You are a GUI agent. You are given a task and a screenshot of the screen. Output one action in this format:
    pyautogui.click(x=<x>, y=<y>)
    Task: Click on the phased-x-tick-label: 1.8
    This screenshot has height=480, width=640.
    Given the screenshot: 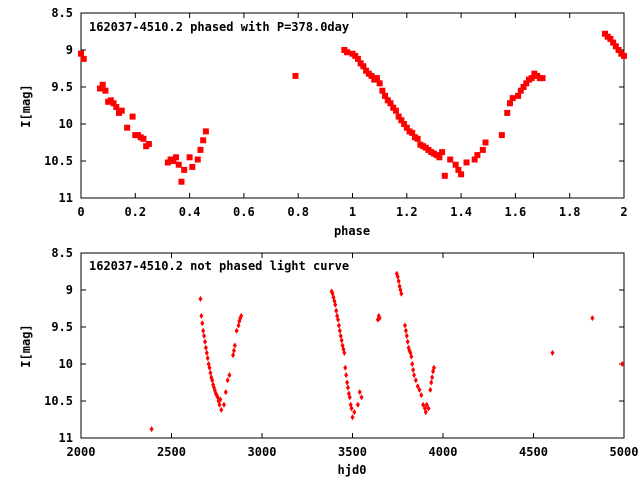 What is the action you would take?
    pyautogui.click(x=570, y=212)
    